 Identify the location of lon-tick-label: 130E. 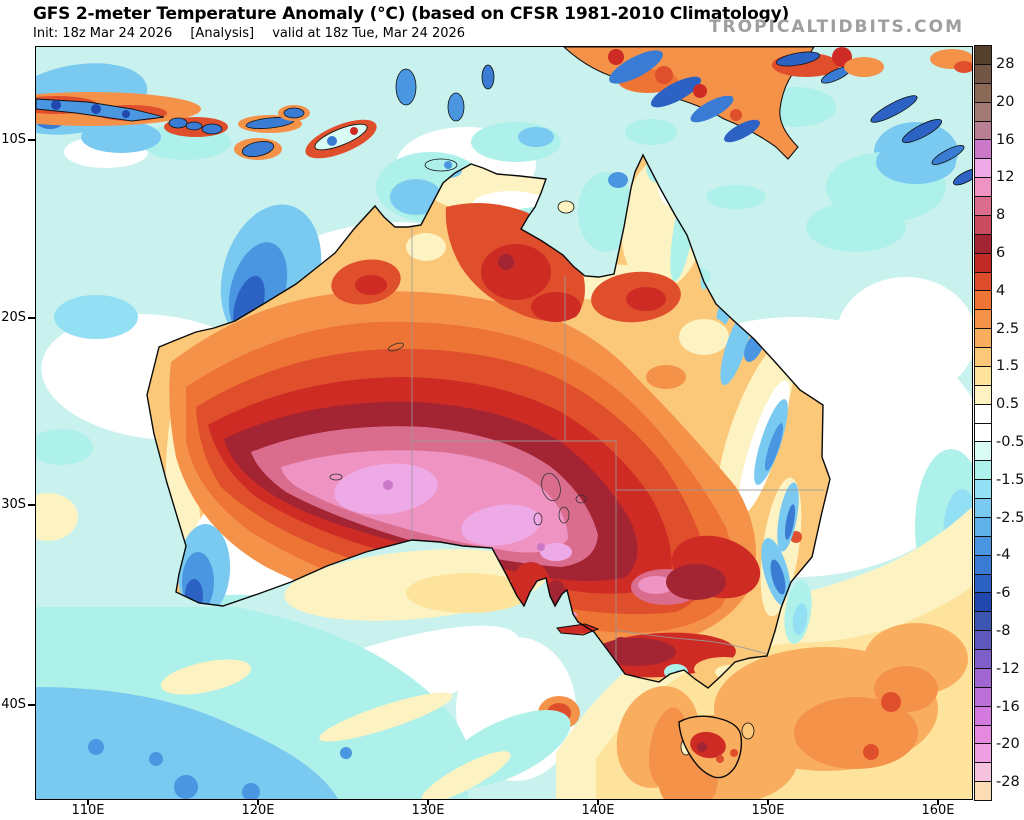
(428, 810).